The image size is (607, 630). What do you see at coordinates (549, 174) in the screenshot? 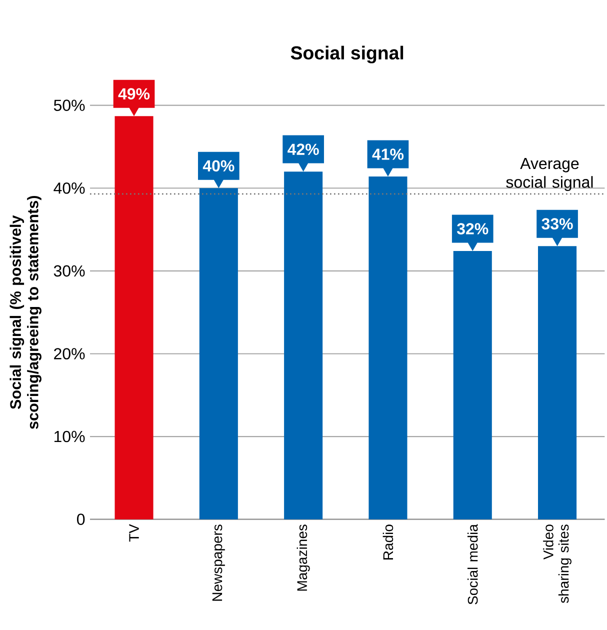
I see `ref-line-label: Average social signal` at bounding box center [549, 174].